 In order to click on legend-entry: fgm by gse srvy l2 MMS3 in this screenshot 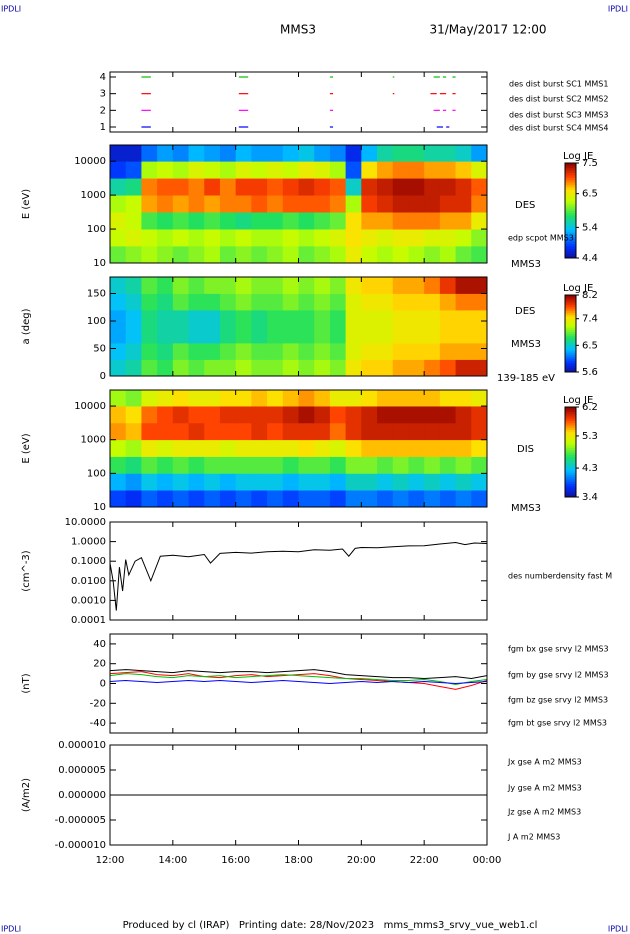, I will do `click(558, 675)`.